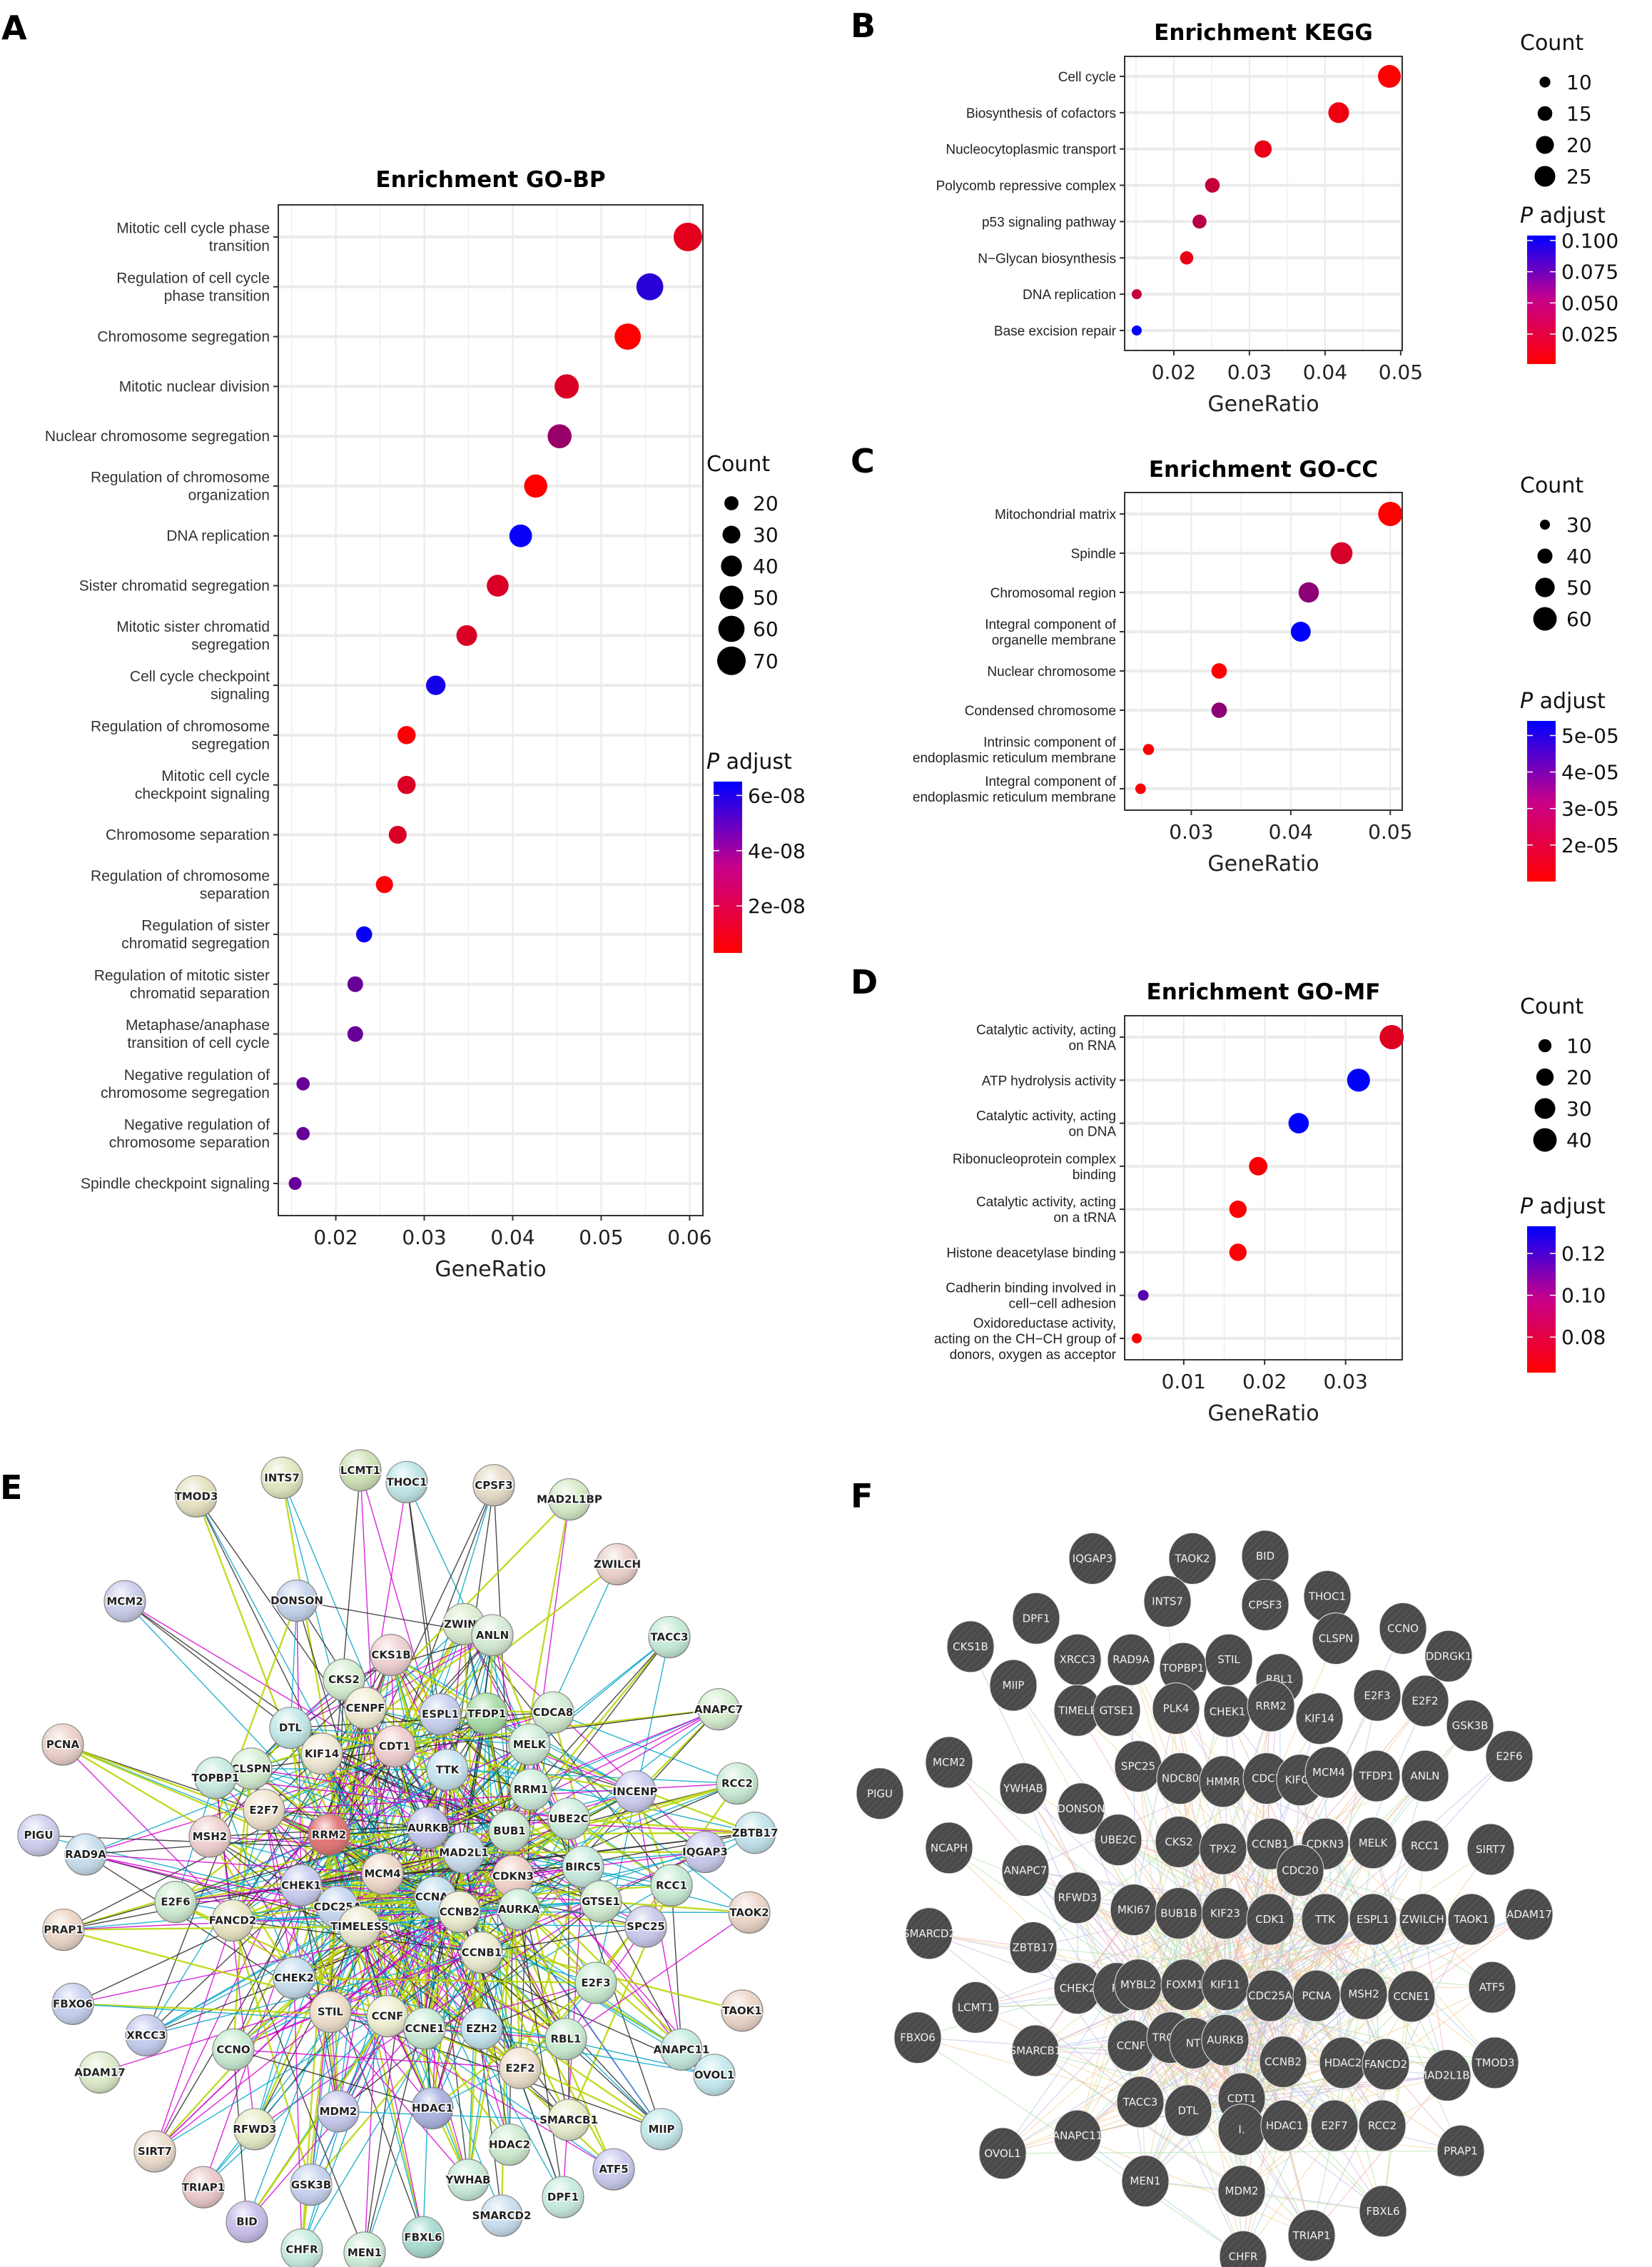 The width and height of the screenshot is (1652, 2267). I want to click on protein-node: KIF14, so click(321, 1753).